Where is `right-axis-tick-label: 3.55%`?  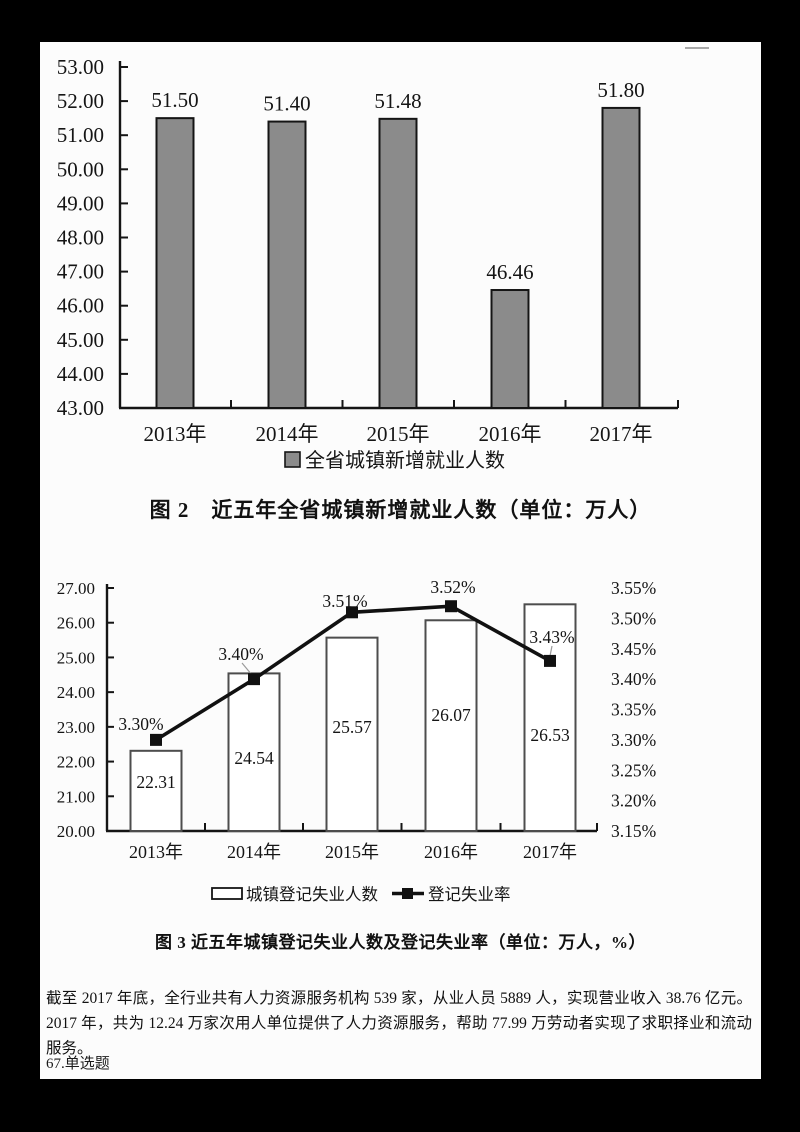 right-axis-tick-label: 3.55% is located at coordinates (633, 588).